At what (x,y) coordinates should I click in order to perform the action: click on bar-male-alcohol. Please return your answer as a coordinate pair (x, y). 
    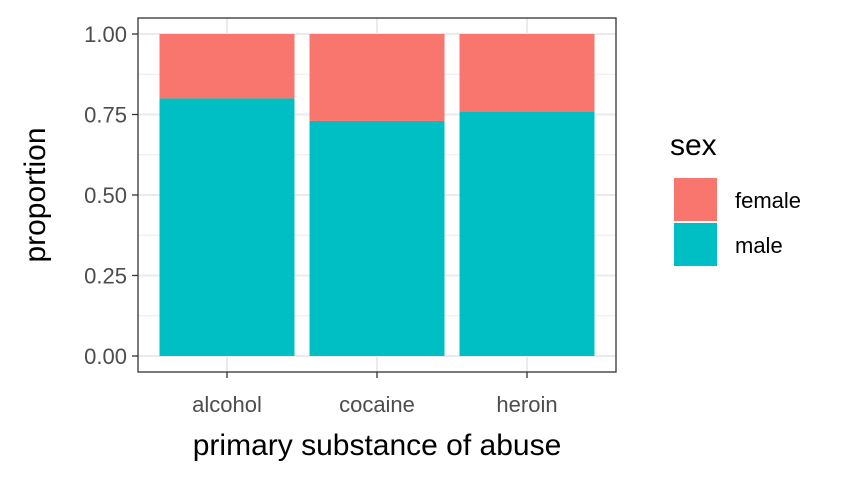
    Looking at the image, I should click on (227, 227).